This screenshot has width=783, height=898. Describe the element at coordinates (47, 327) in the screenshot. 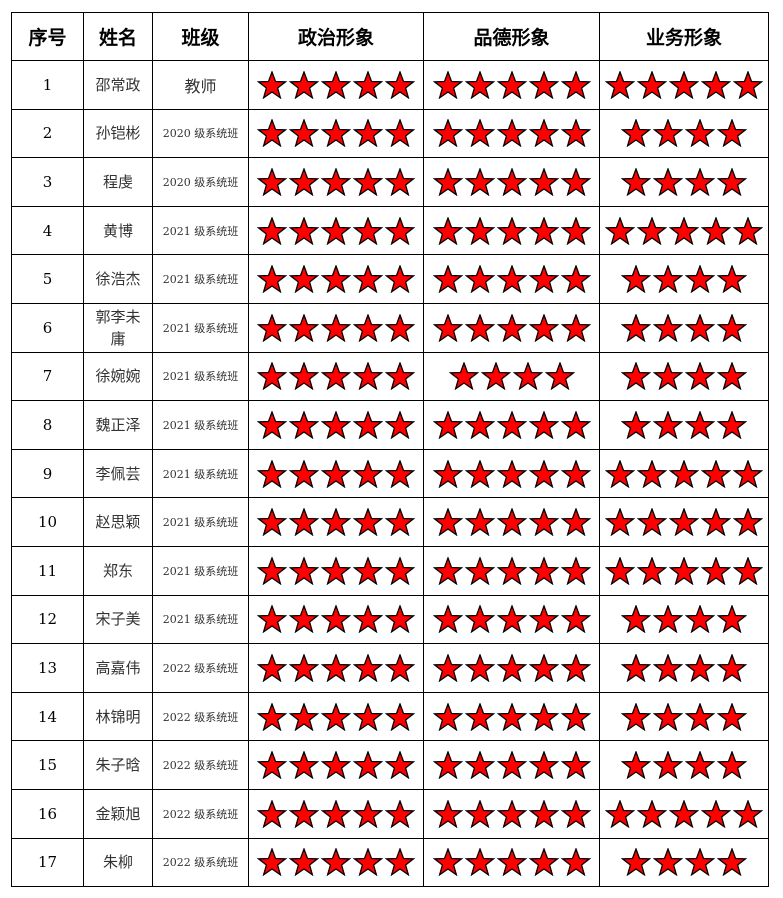

I see `row-number: 6` at that location.